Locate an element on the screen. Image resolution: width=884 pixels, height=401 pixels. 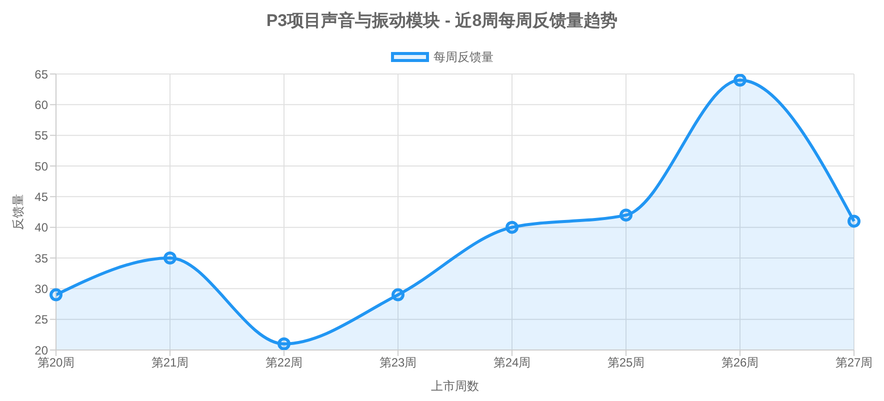
x-tick-label: 第22周 is located at coordinates (284, 363).